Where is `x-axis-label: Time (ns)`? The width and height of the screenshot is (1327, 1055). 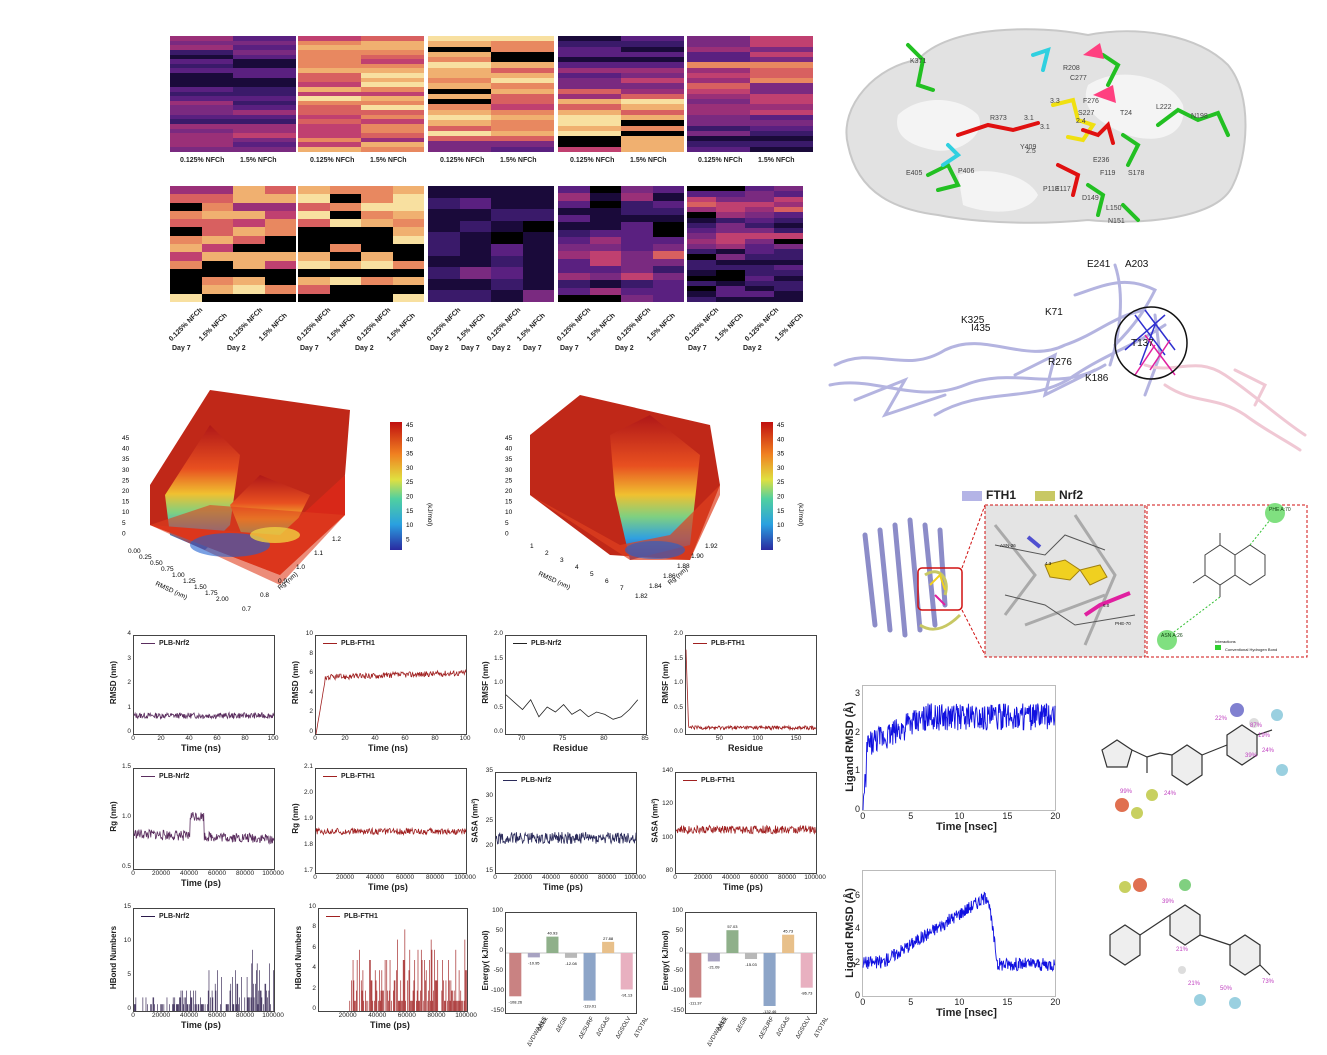
x-axis-label: Time (ns) is located at coordinates (201, 748).